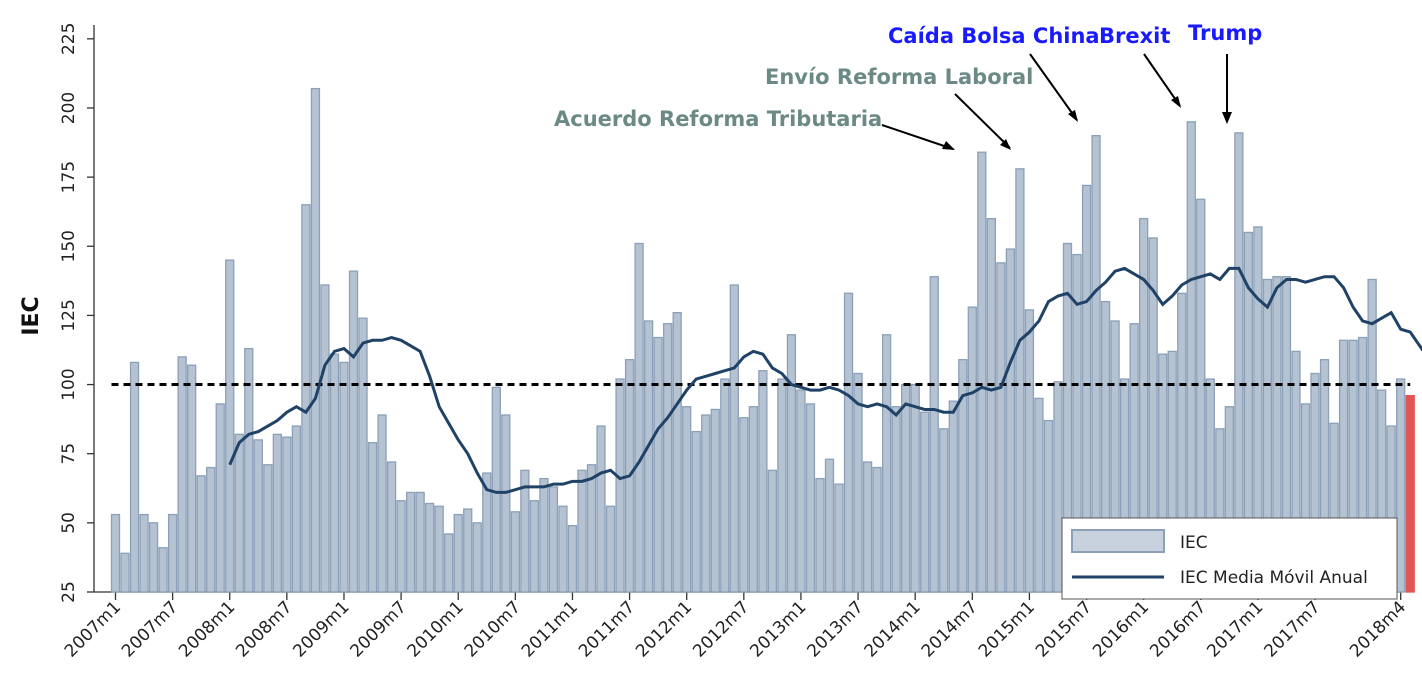 The height and width of the screenshot is (697, 1422). Describe the element at coordinates (994, 36) in the screenshot. I see `annotation-bolsa-china: Caída Bolsa China` at that location.